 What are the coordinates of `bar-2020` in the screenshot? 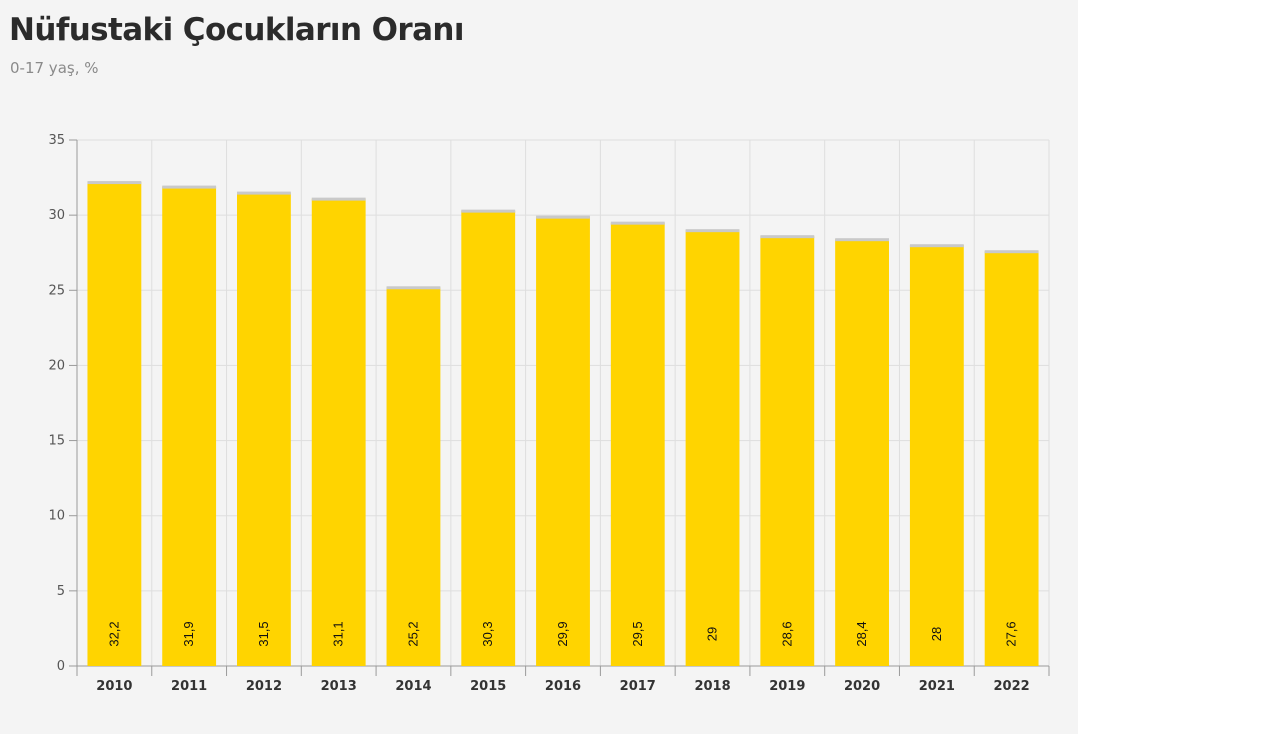 It's located at (862, 452).